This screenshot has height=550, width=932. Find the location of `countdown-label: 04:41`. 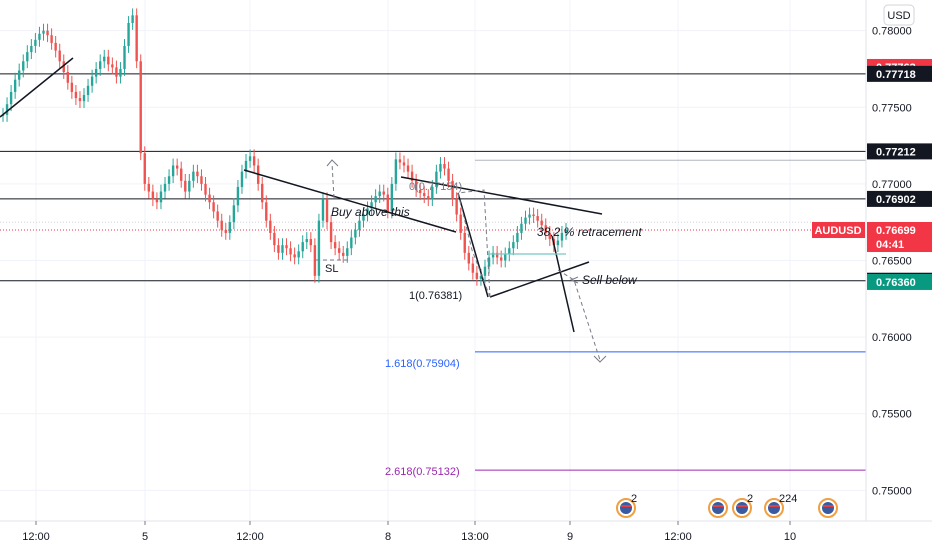

countdown-label: 04:41 is located at coordinates (890, 245).